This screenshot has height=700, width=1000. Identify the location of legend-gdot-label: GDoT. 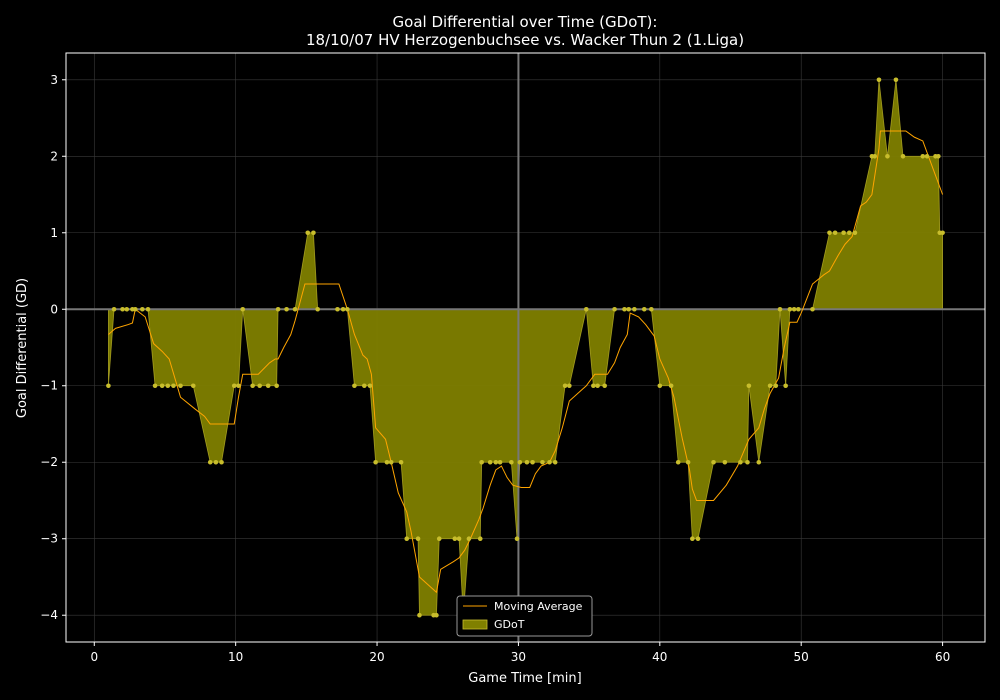
(509, 624).